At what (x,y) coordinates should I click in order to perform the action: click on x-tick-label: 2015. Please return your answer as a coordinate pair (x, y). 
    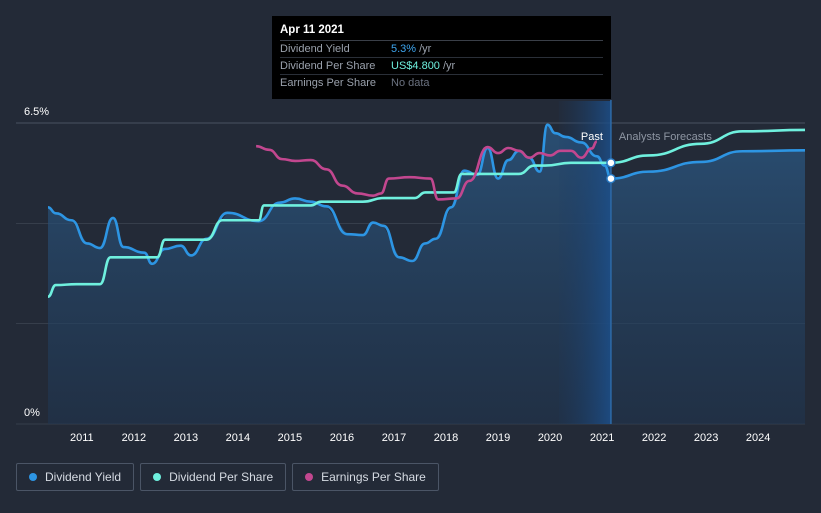
    Looking at the image, I should click on (290, 438).